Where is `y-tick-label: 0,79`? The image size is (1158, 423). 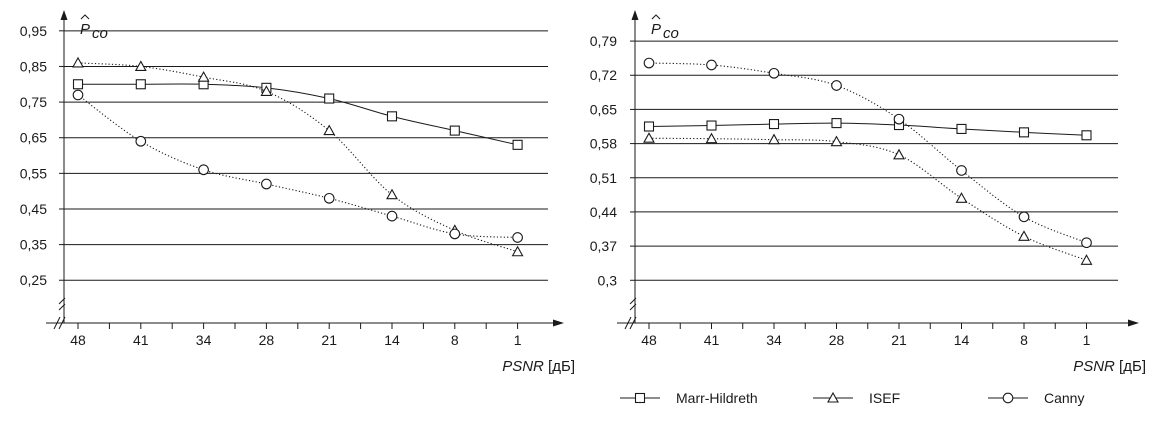
y-tick-label: 0,79 is located at coordinates (603, 41).